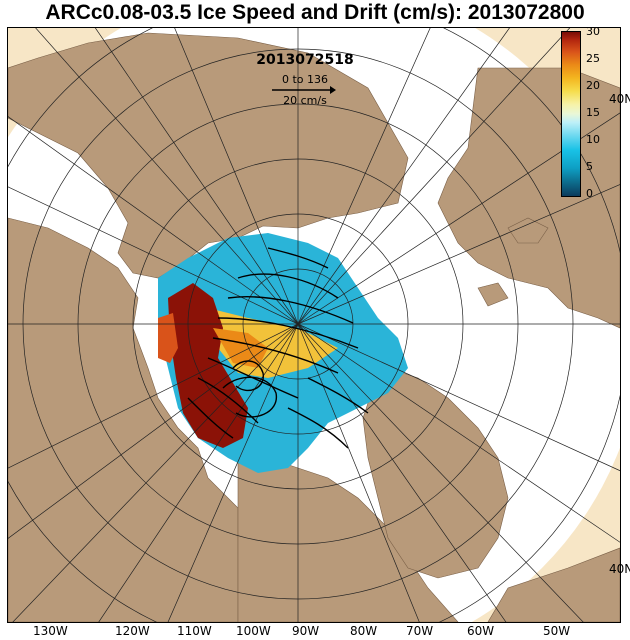  I want to click on longitude-label: 90W, so click(306, 631).